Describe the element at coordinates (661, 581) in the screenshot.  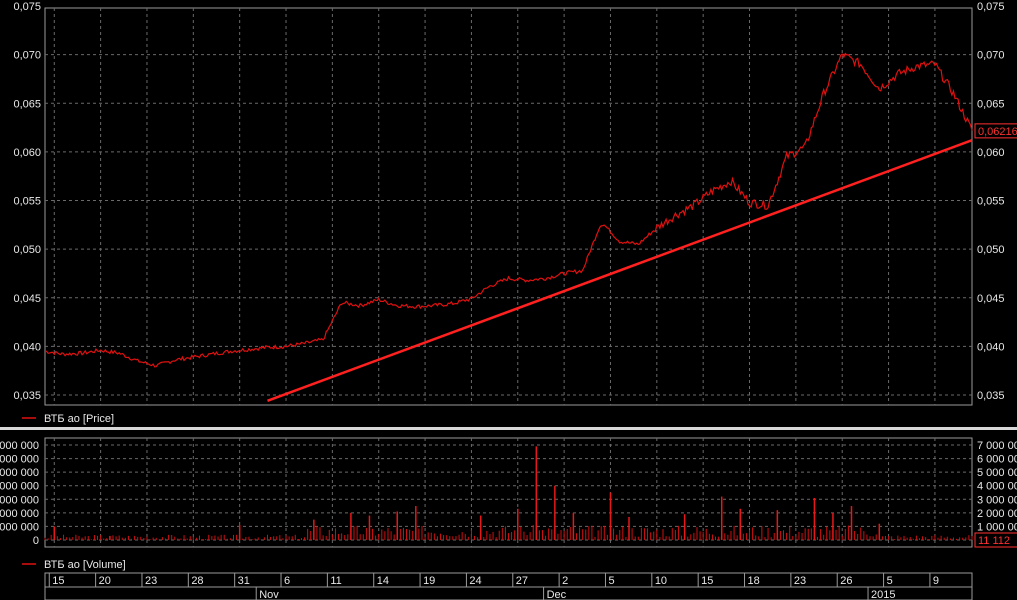
I see `day-tick-label: 10` at that location.